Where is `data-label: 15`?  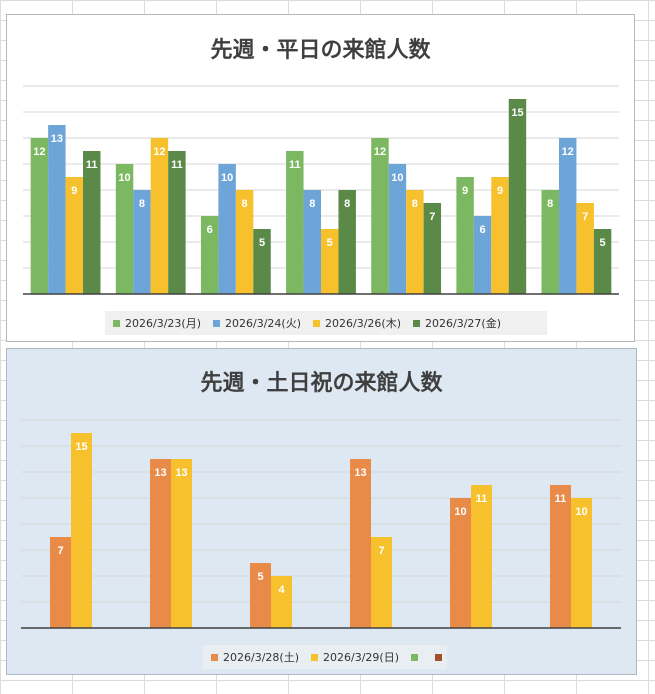
data-label: 15 is located at coordinates (81, 447).